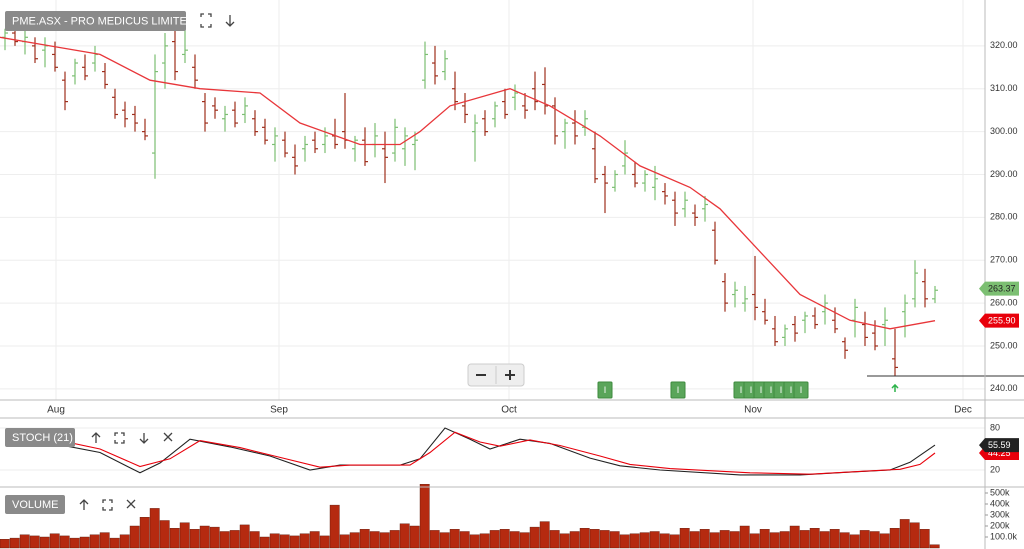  I want to click on panel-title: VOLUME, so click(35, 505).